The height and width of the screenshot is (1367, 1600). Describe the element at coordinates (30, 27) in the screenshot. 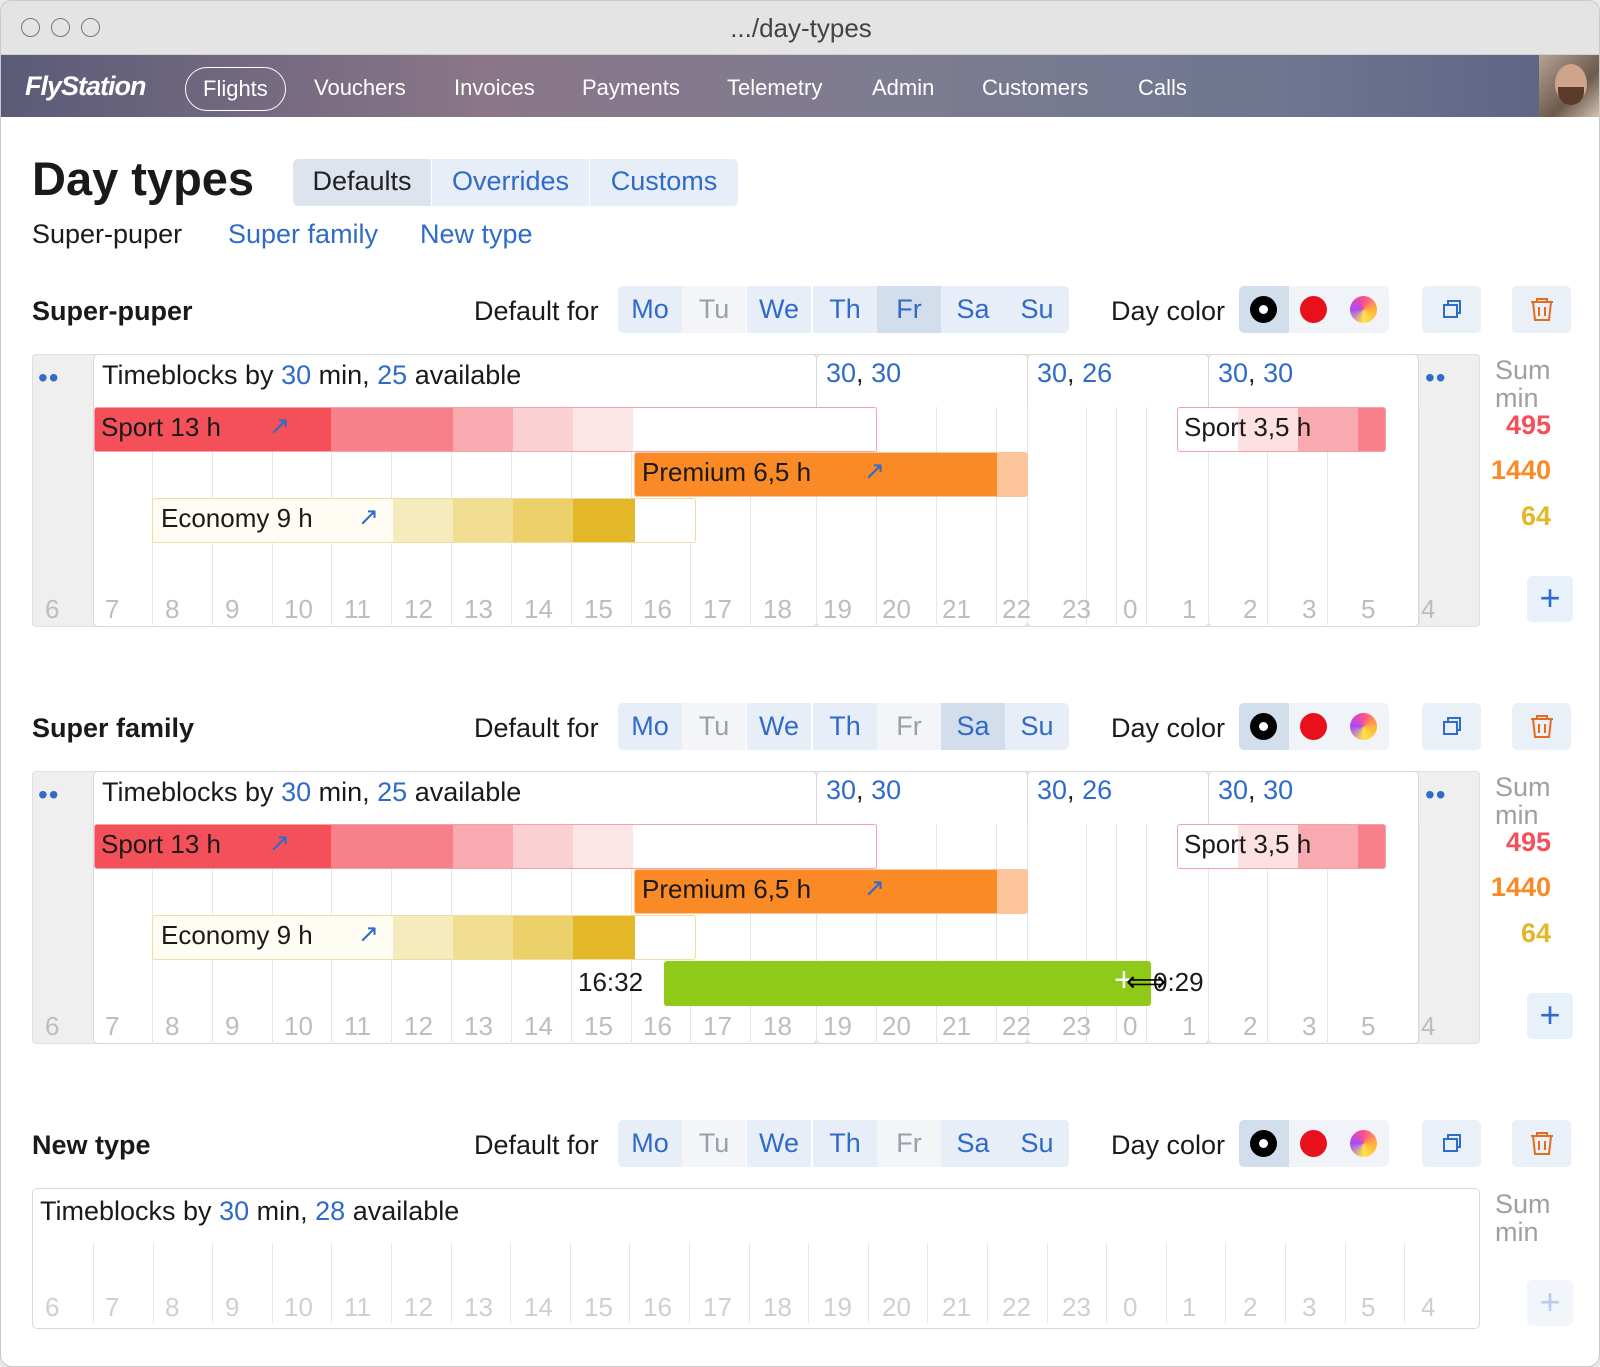

I see `close-window-button` at that location.